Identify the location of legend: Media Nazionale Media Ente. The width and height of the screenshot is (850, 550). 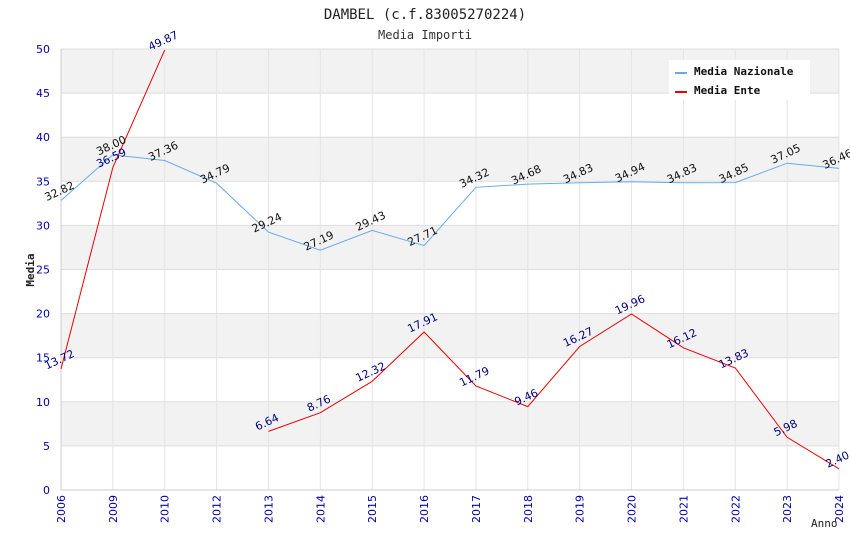
(739, 80).